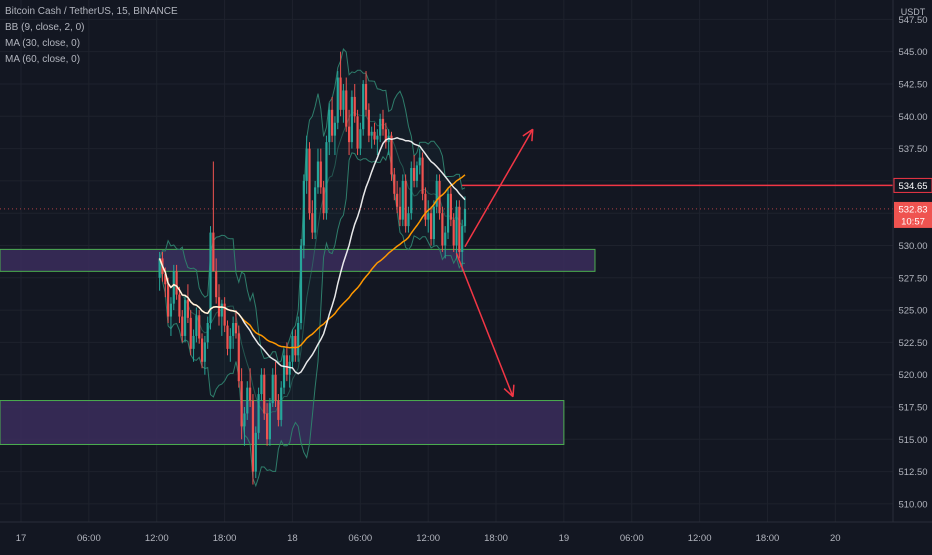 This screenshot has height=555, width=932. I want to click on price-tick-0: 547.50, so click(912, 20).